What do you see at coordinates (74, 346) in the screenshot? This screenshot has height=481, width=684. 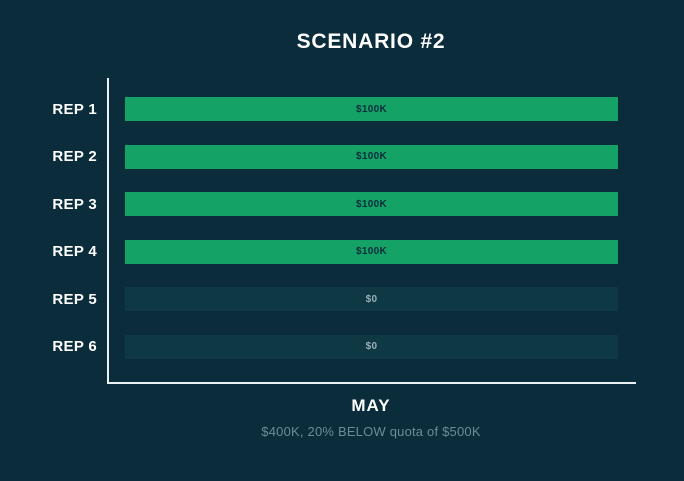 I see `category-label: REP 6` at bounding box center [74, 346].